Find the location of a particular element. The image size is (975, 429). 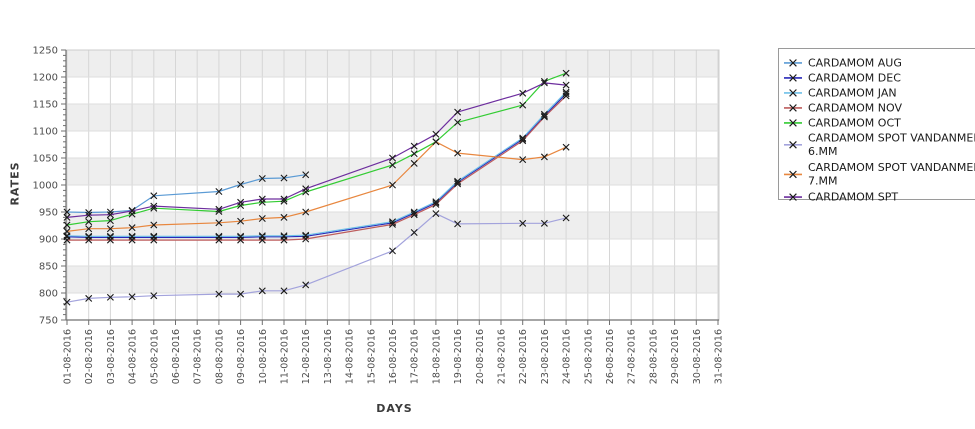

y-axis-tick-label: 950 is located at coordinates (48, 213).